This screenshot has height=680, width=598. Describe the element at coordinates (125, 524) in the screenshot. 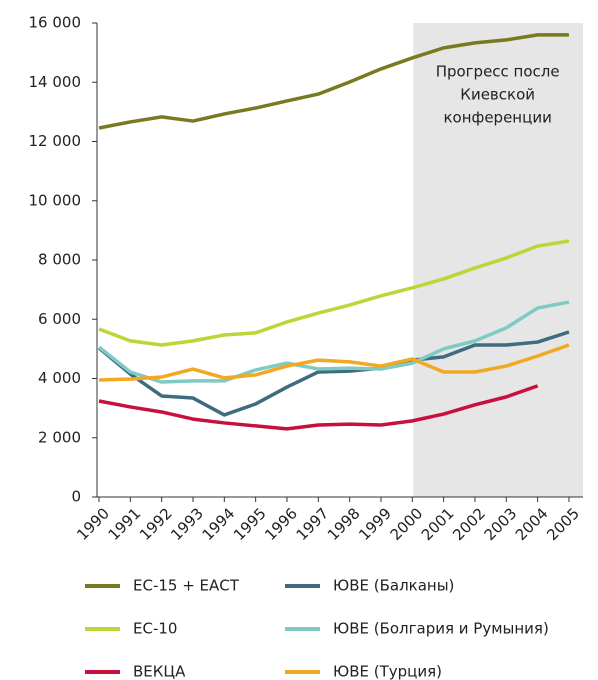

I see `x-tick-label: 1991` at that location.